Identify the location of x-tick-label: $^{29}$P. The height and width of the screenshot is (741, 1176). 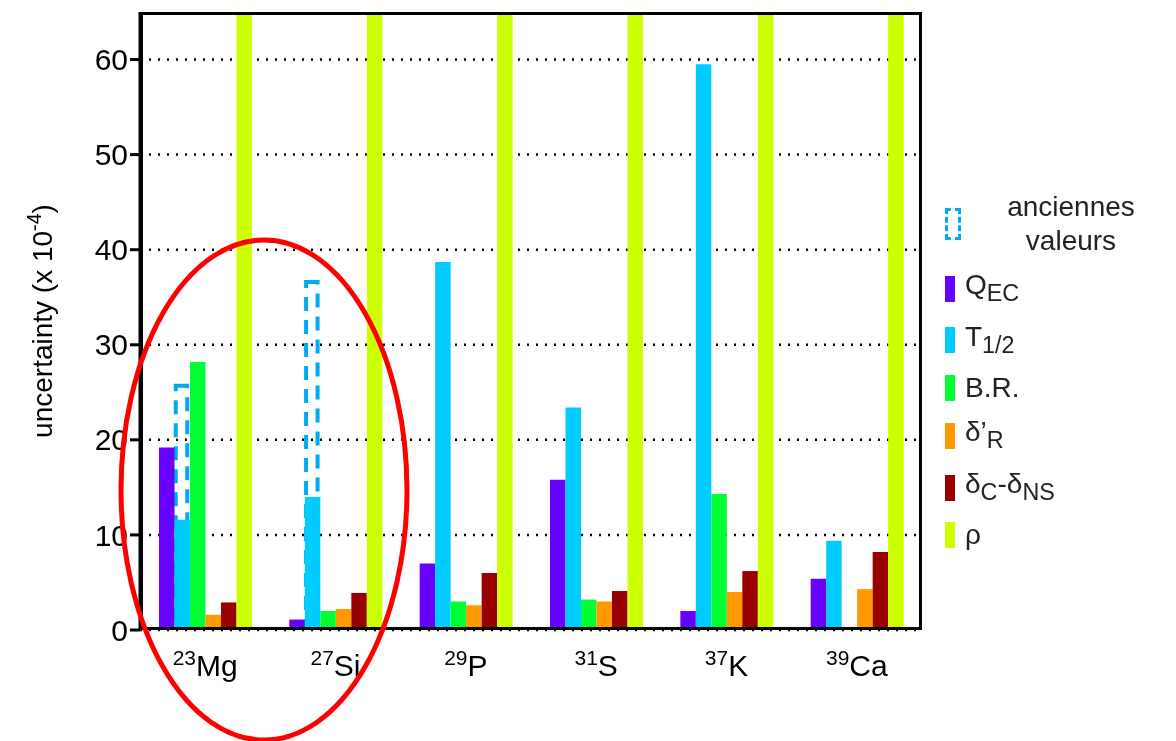
(466, 663).